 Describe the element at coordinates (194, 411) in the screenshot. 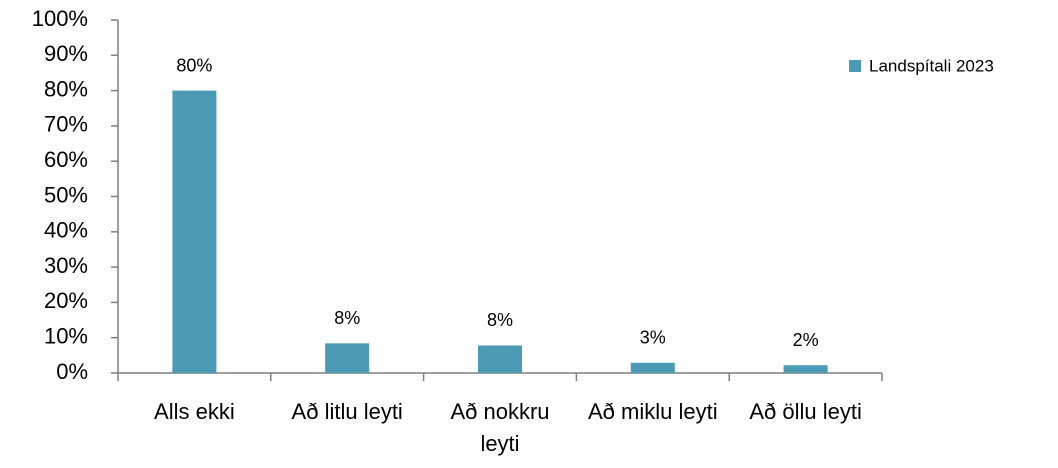

I see `x-tick-label: Alls ekki` at that location.